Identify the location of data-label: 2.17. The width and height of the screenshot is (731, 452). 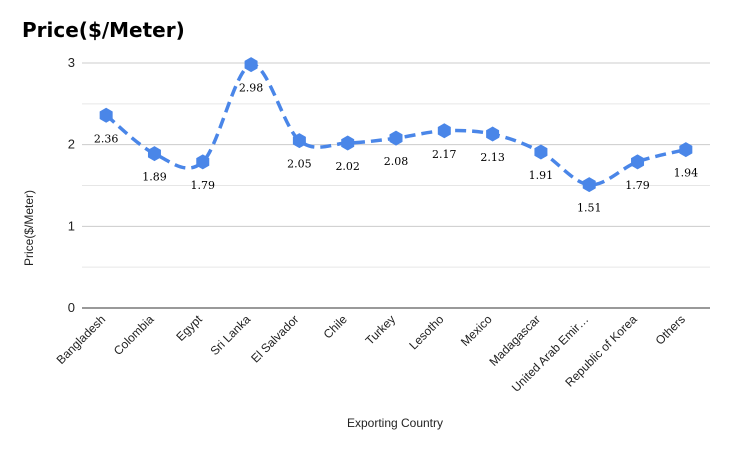
(444, 154).